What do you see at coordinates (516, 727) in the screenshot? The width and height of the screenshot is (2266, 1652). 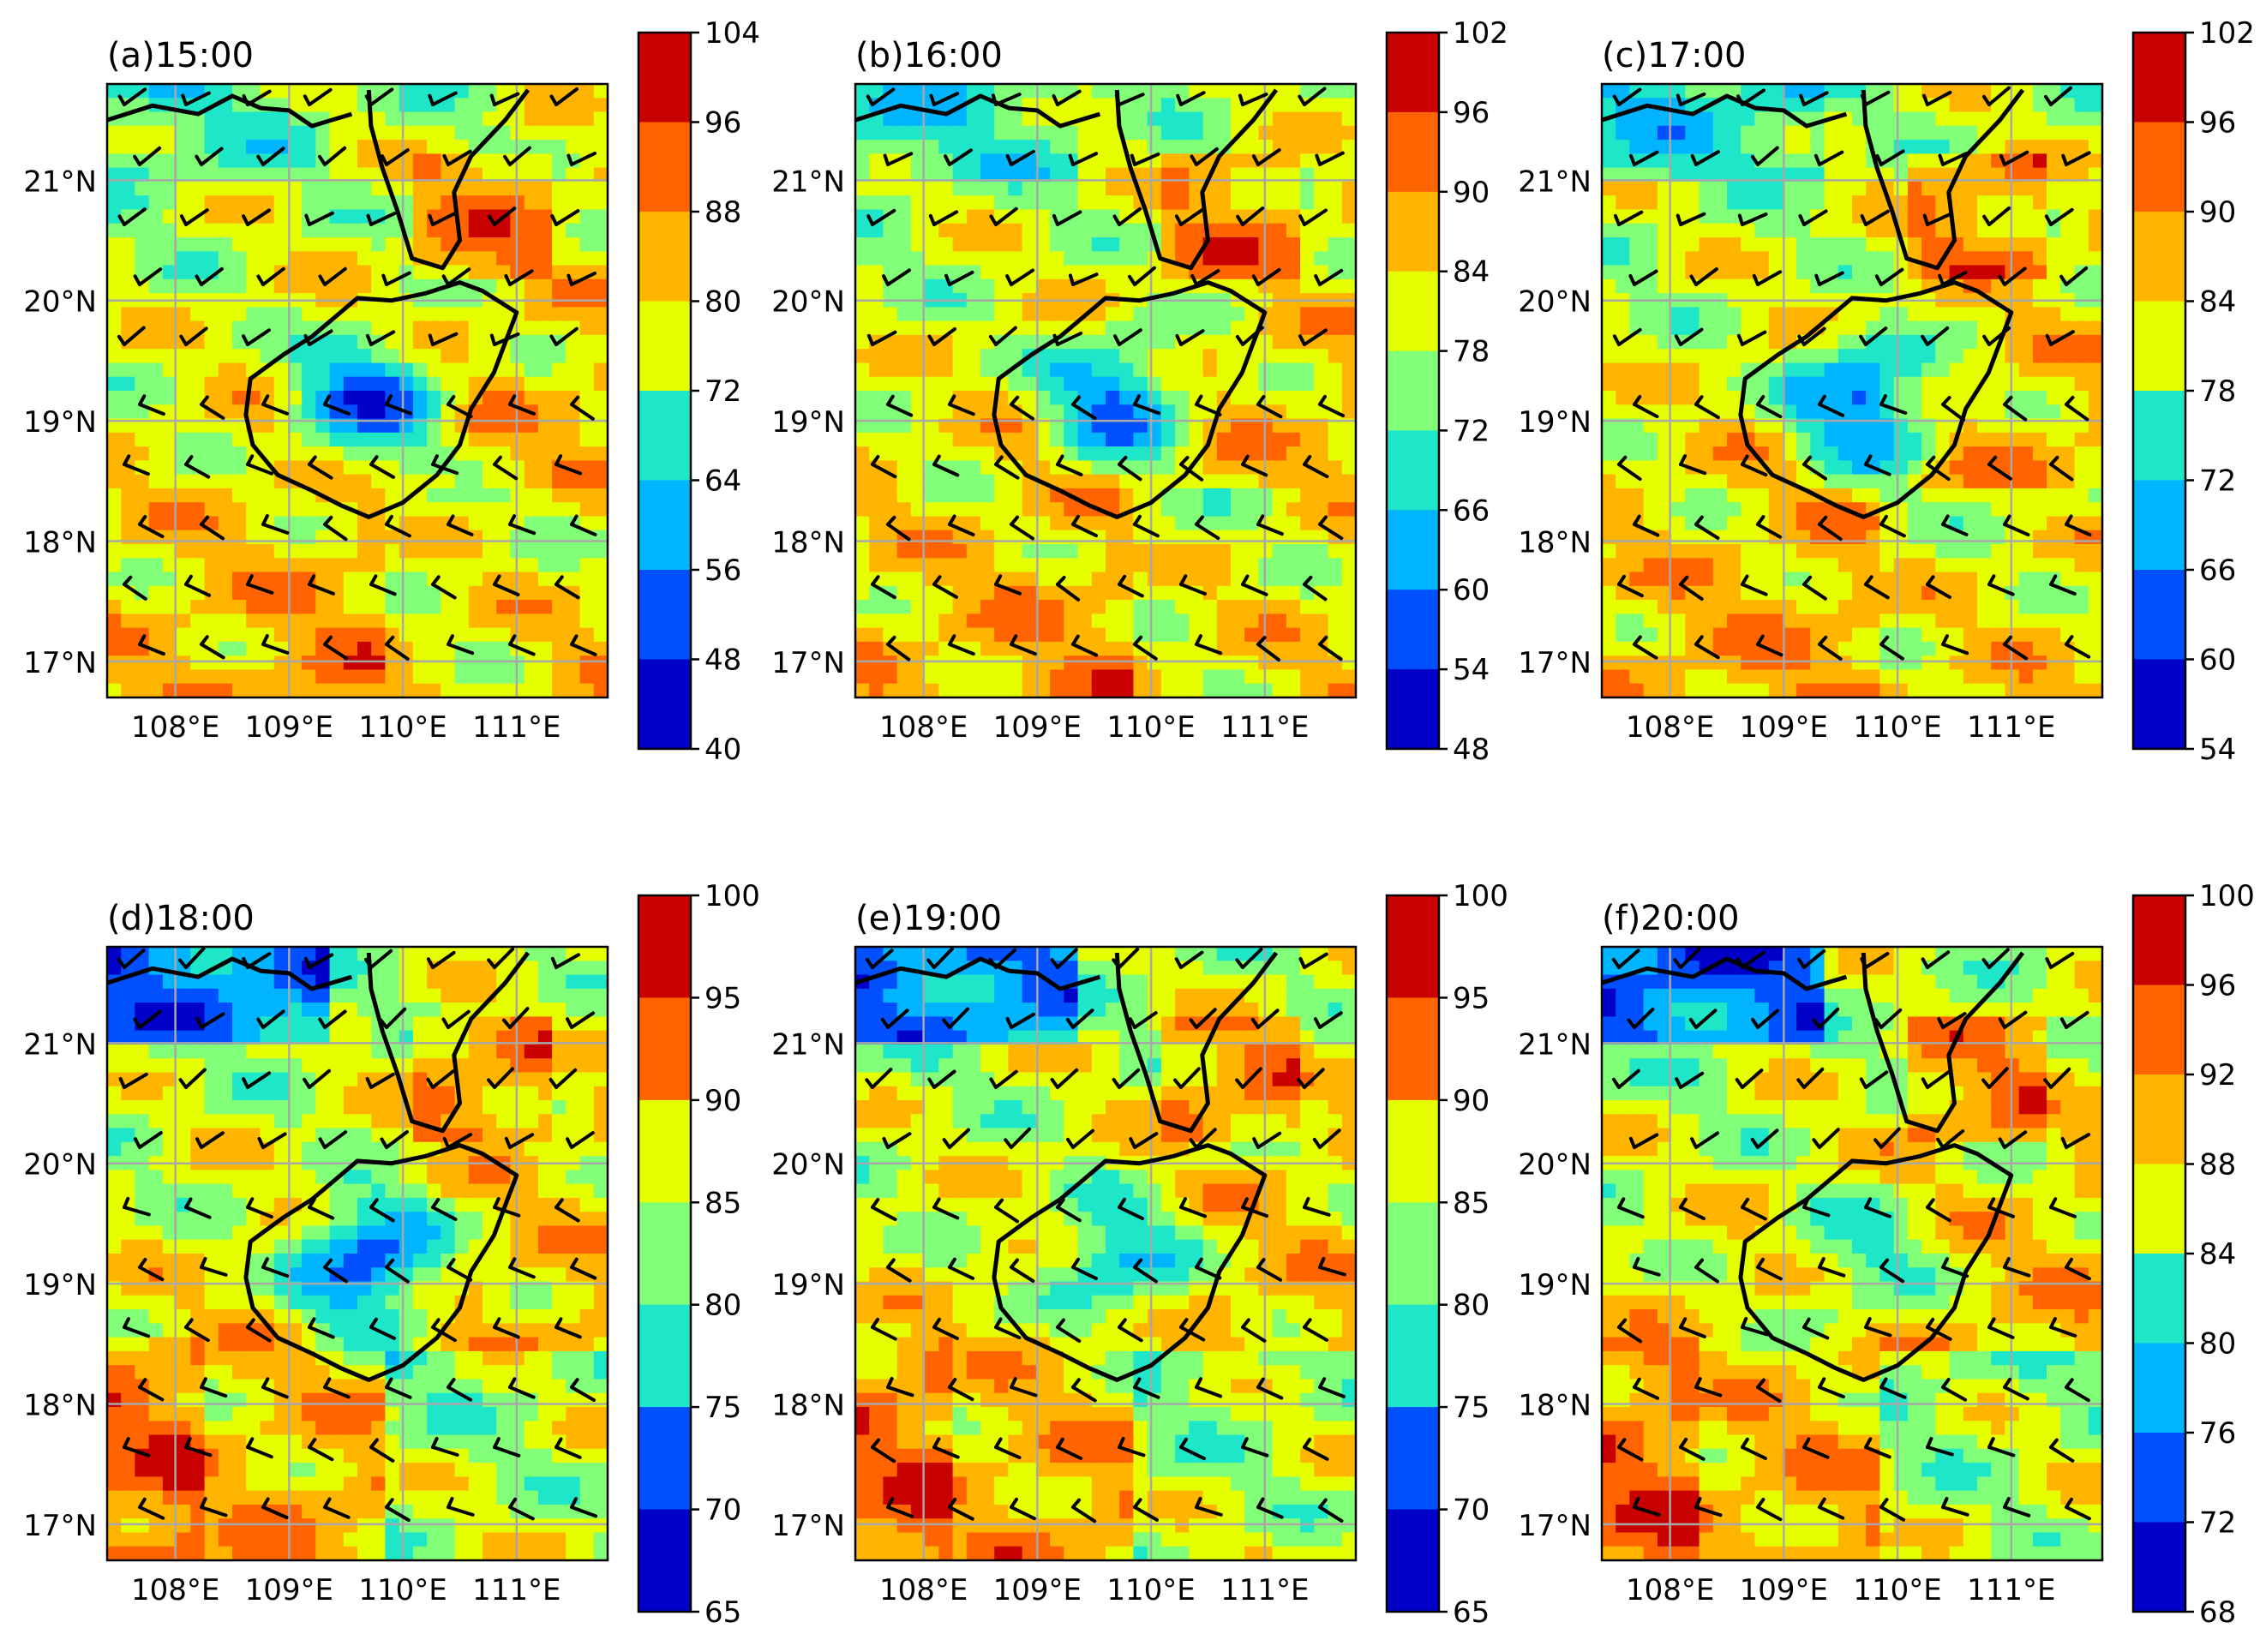 I see `x-tick-label: 111°E` at bounding box center [516, 727].